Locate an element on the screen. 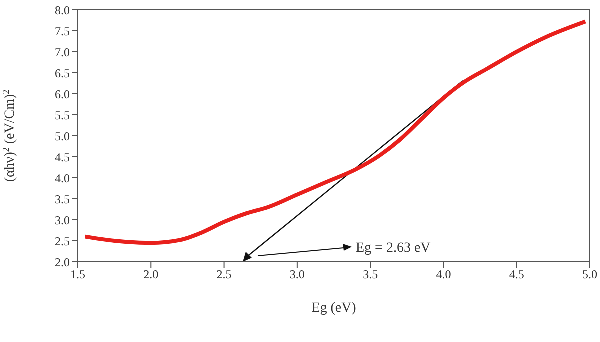 The height and width of the screenshot is (342, 600). y-tick-label: 4.0 is located at coordinates (62, 178).